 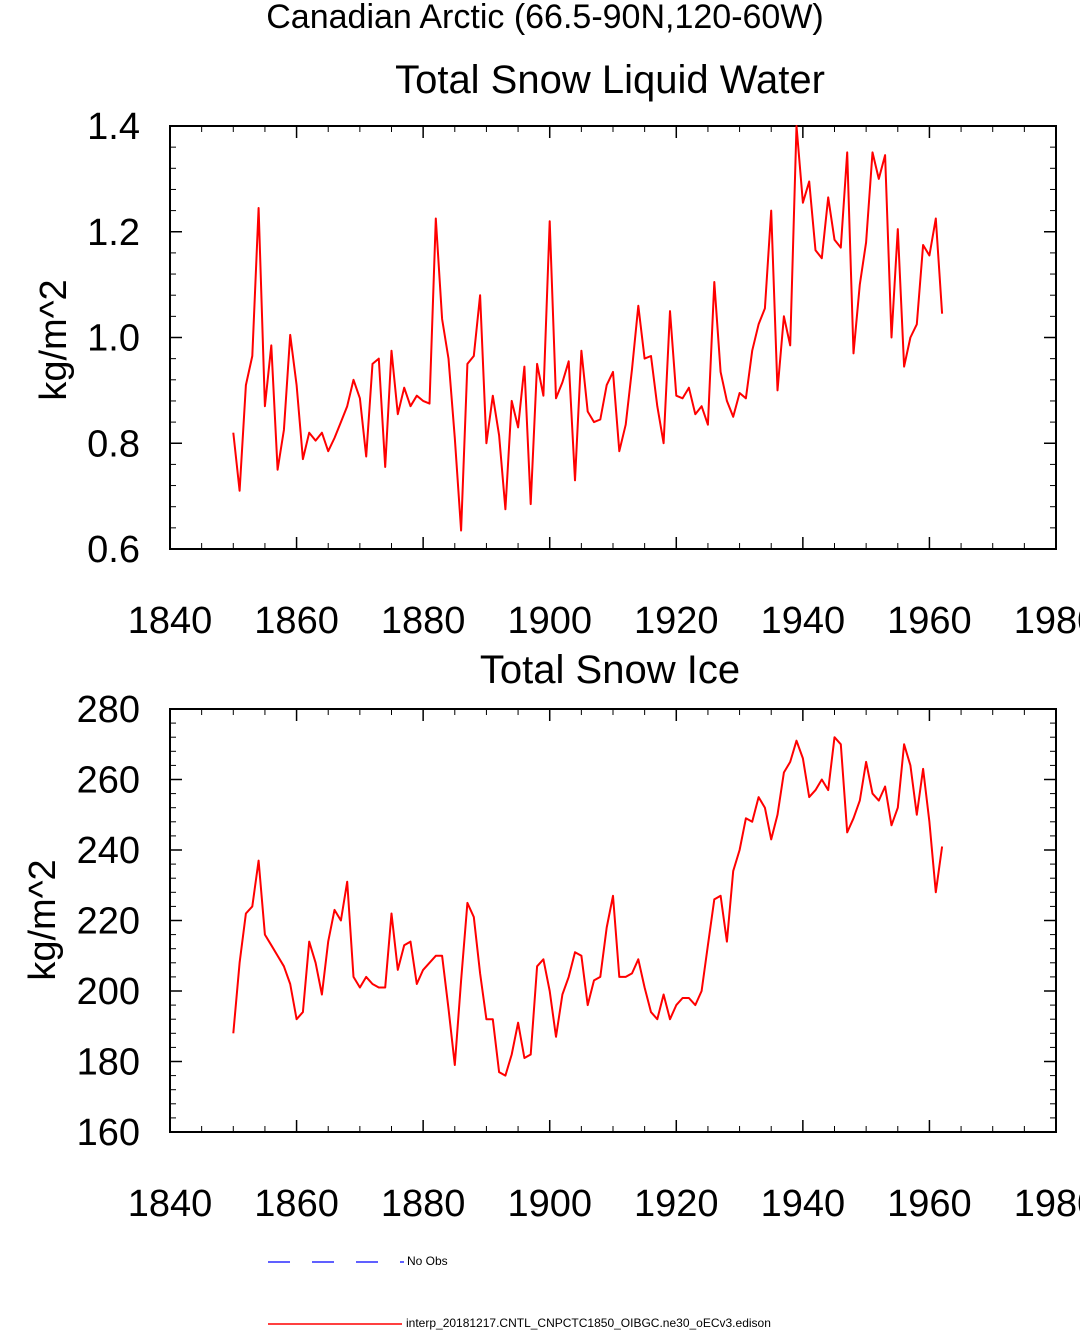 I want to click on y-tick-label: 1.2, so click(x=113, y=233).